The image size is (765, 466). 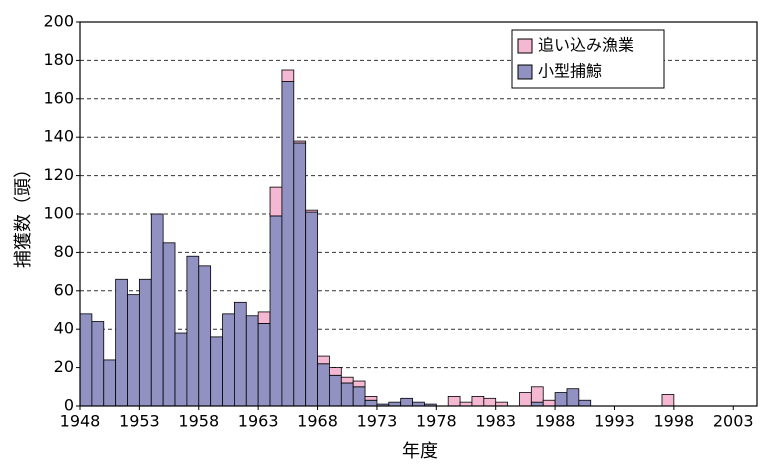 I want to click on x-tick-label: 1958, so click(x=198, y=421).